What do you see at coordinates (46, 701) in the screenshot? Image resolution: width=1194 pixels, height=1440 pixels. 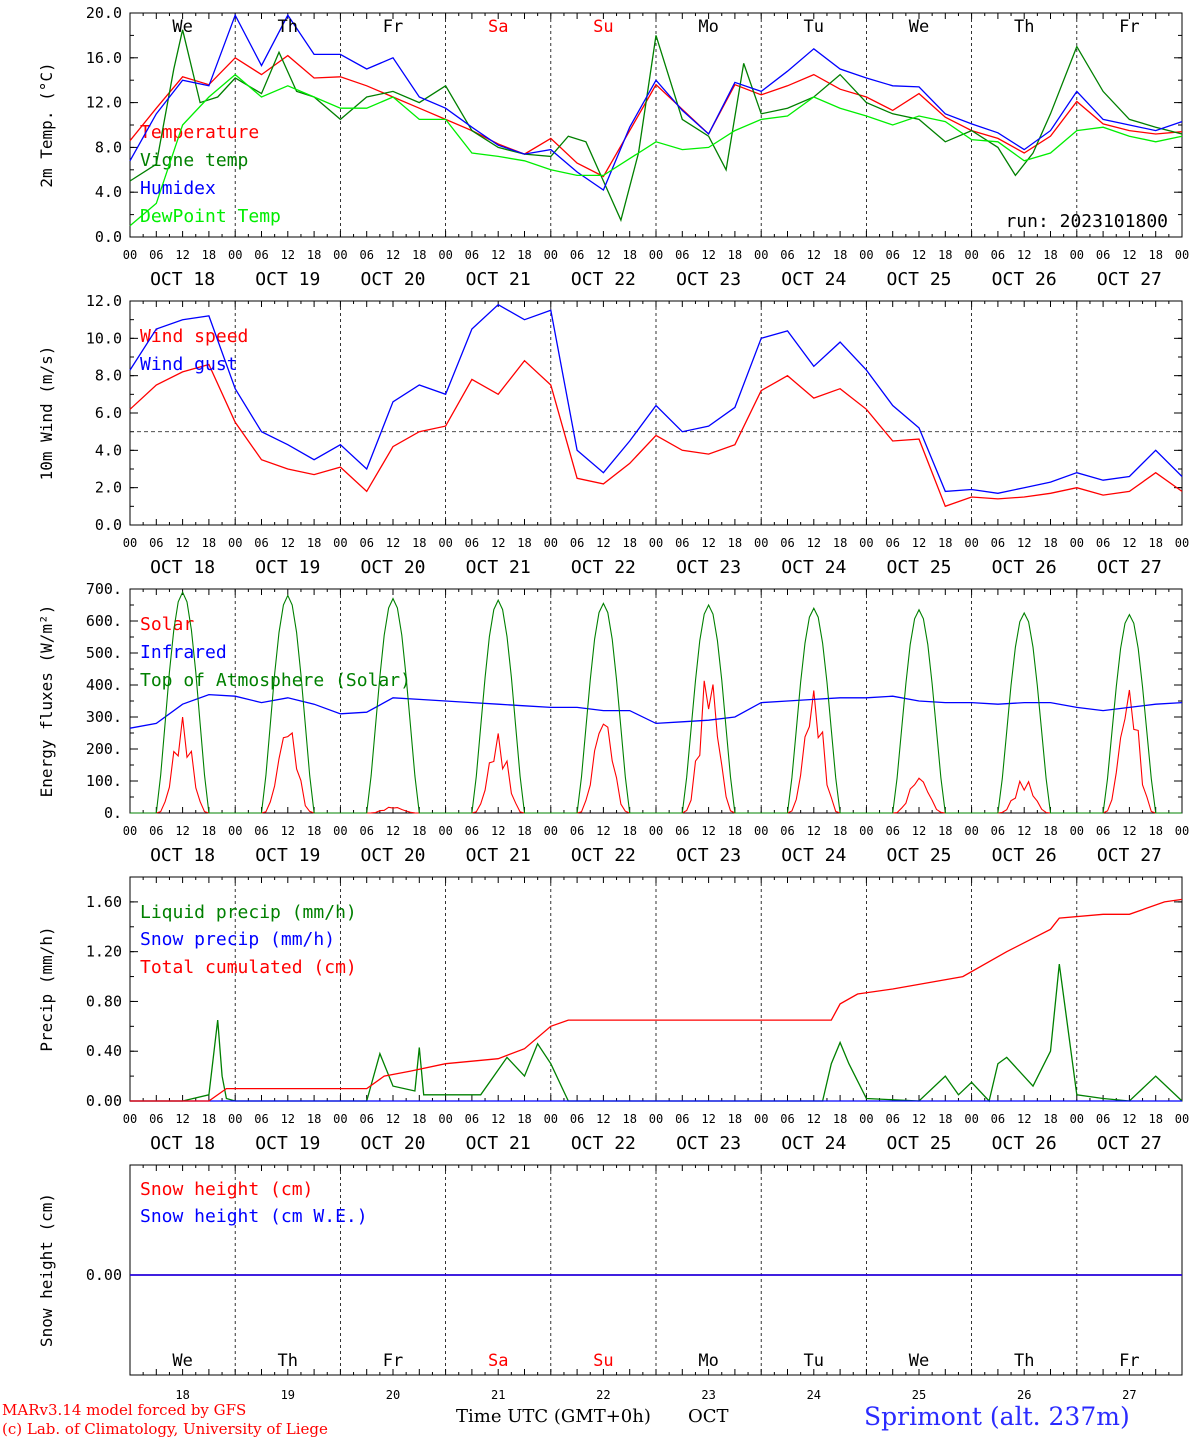 I see `y-axis-label: Energy fluxes (W/m²)` at bounding box center [46, 701].